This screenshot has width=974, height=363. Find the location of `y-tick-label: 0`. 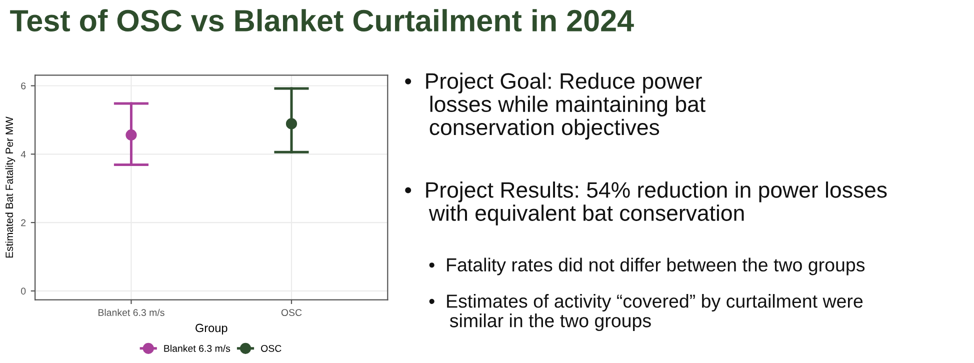

y-tick-label: 0 is located at coordinates (23, 291).